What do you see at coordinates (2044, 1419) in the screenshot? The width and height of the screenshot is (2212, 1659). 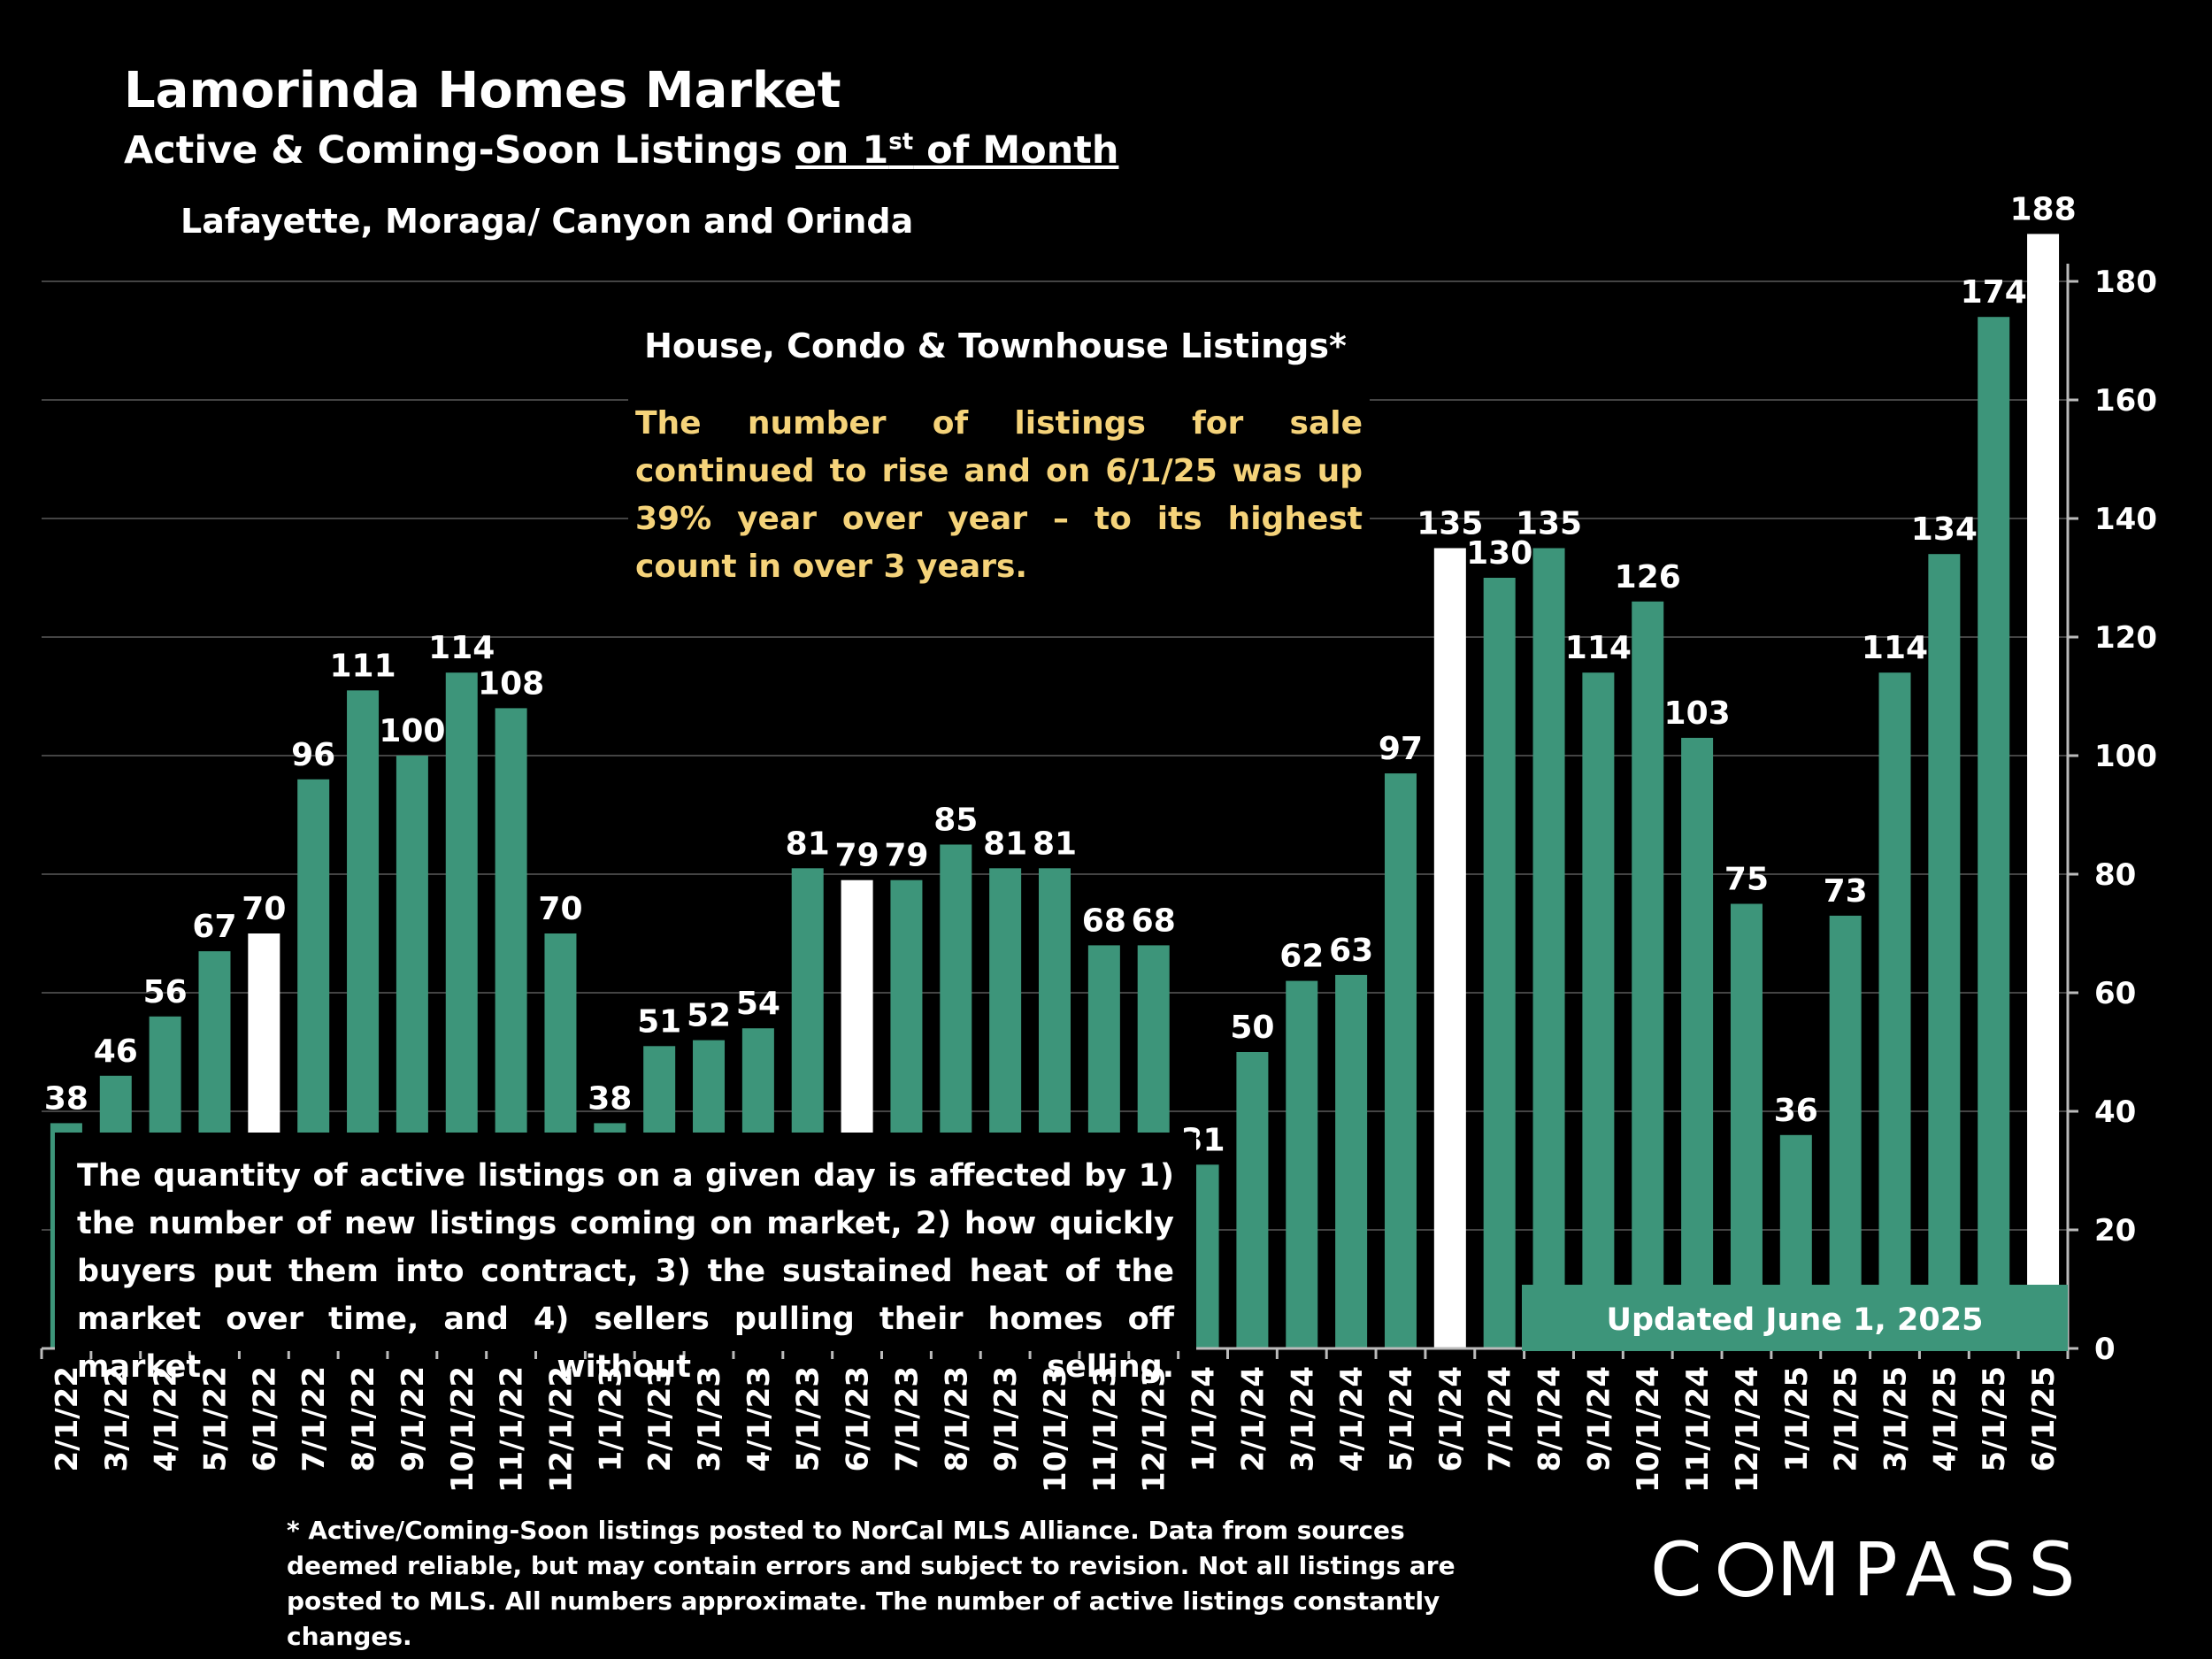 I see `x-tick-label: 6/1/25` at bounding box center [2044, 1419].